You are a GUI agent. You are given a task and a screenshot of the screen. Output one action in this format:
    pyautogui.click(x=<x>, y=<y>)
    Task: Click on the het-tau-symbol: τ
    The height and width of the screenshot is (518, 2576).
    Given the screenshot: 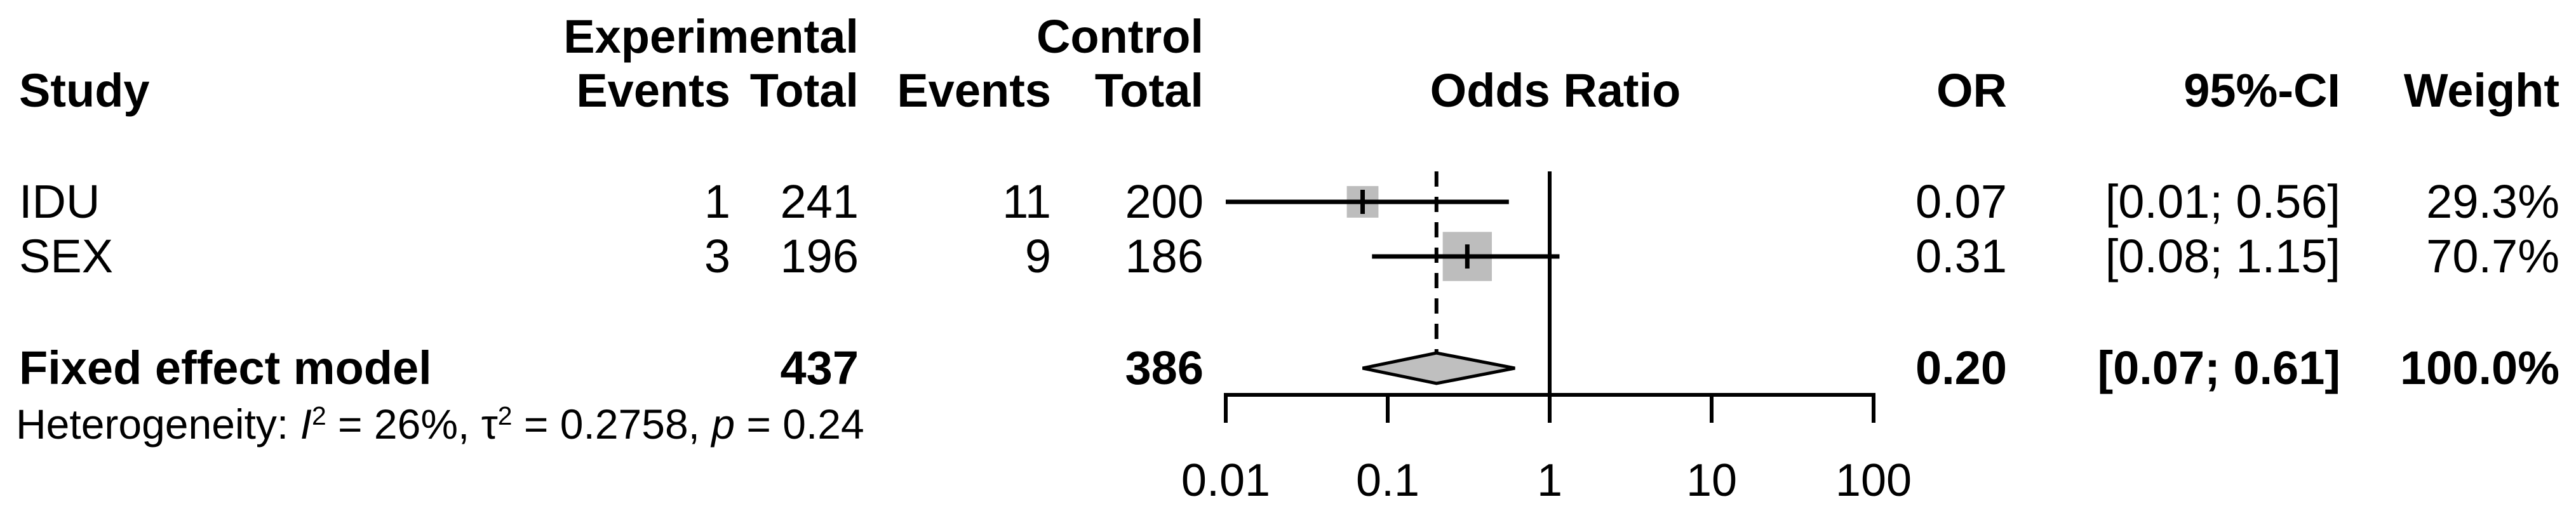 What is the action you would take?
    pyautogui.click(x=489, y=424)
    